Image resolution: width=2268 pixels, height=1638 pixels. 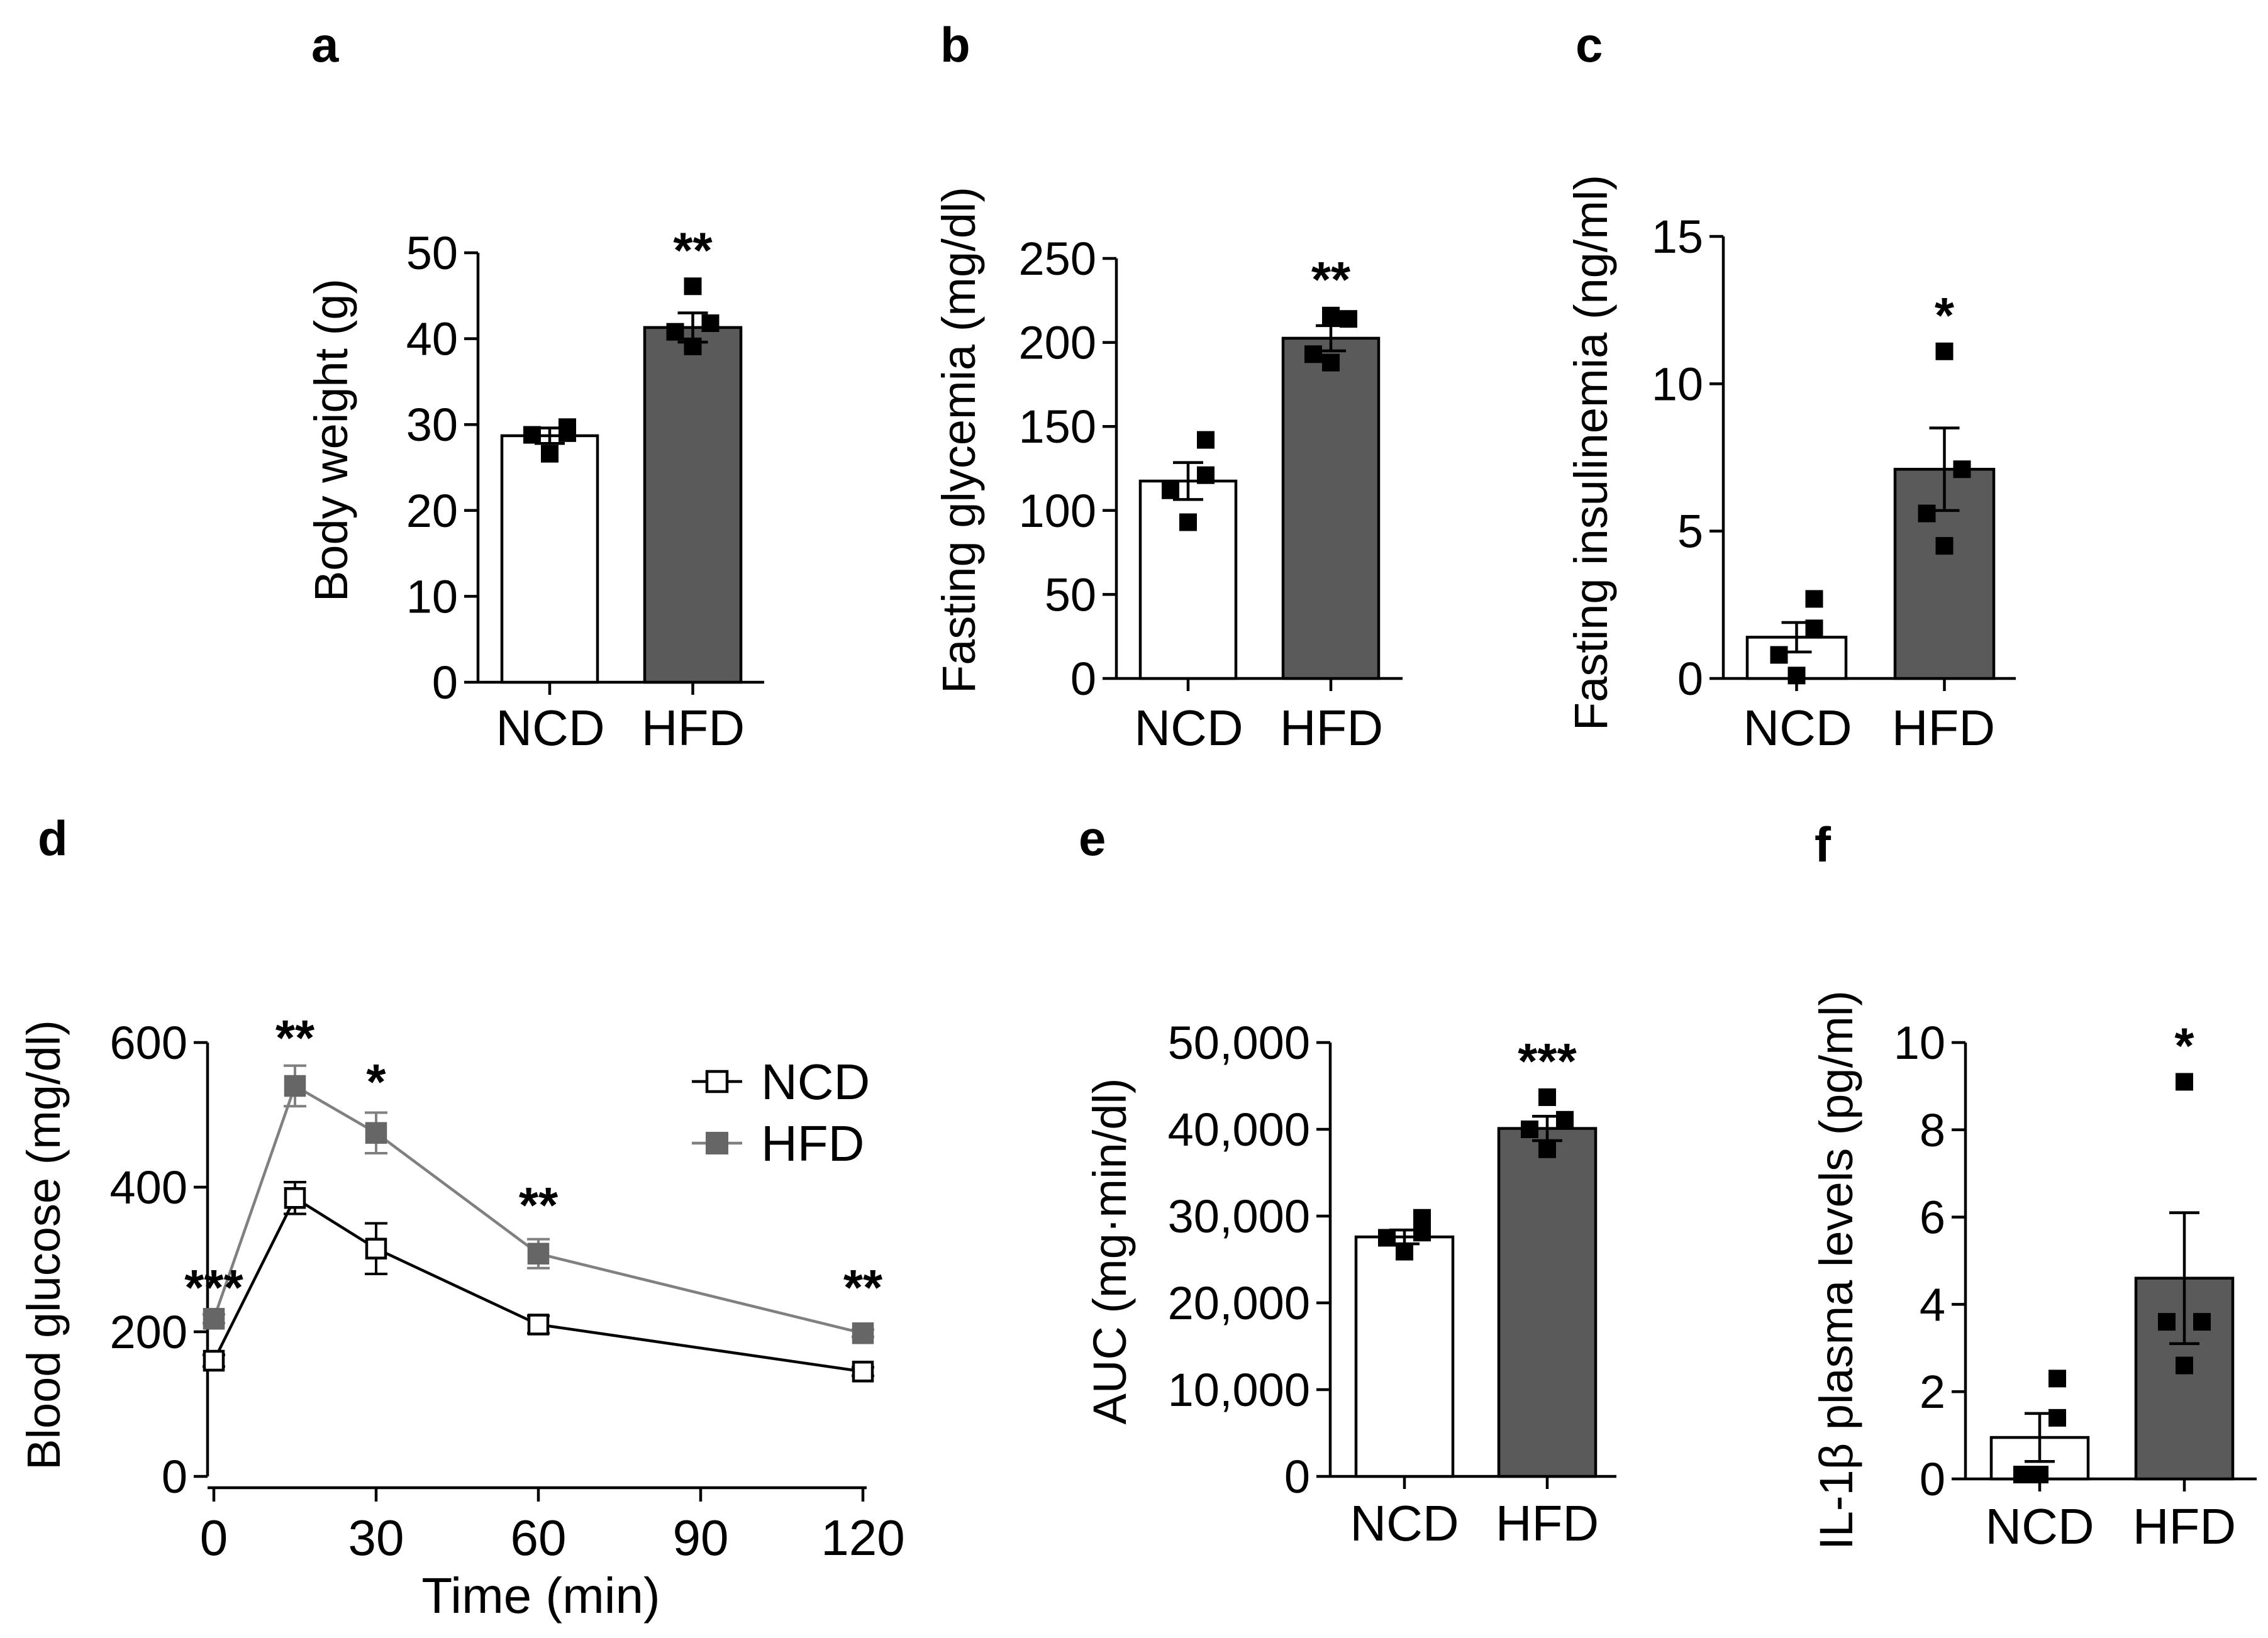 What do you see at coordinates (1057, 259) in the screenshot?
I see `y-tick-label: 250` at bounding box center [1057, 259].